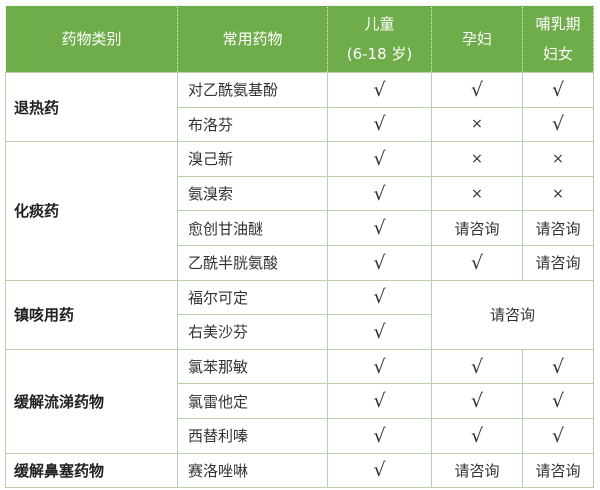 Image resolution: width=600 pixels, height=490 pixels. What do you see at coordinates (91, 314) in the screenshot?
I see `category-cell: 镇咳用药` at bounding box center [91, 314].